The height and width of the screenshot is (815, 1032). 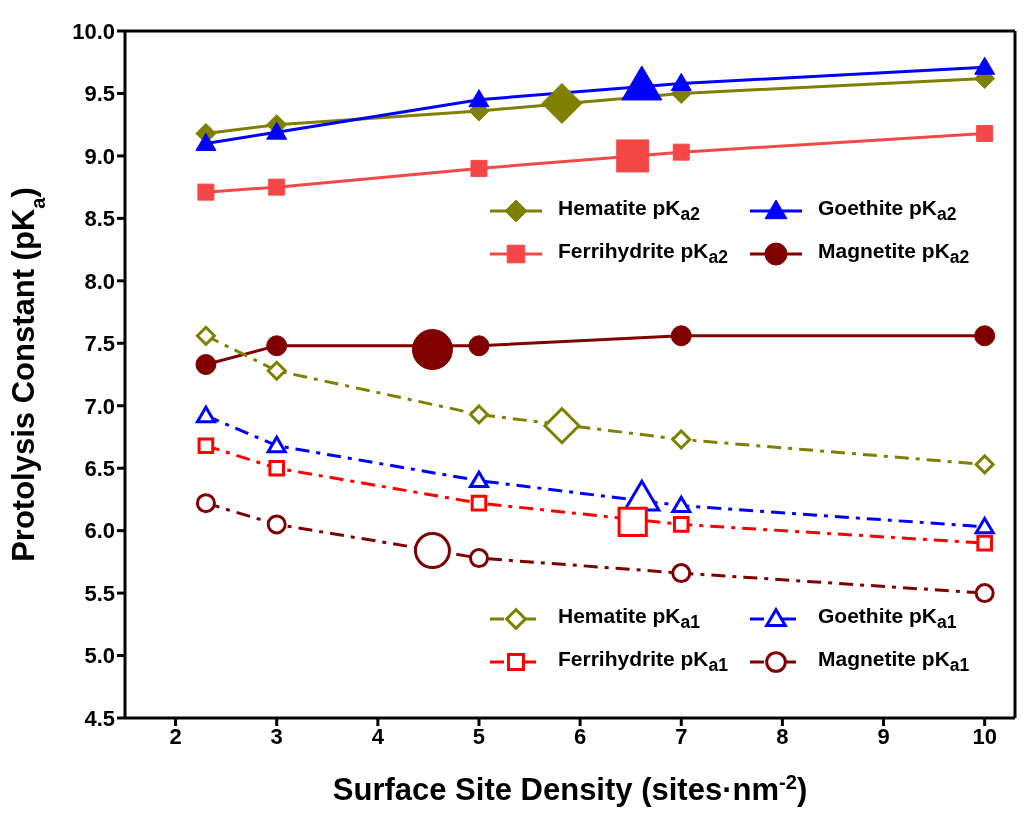 What do you see at coordinates (984, 736) in the screenshot?
I see `x-tick-label: 10` at bounding box center [984, 736].